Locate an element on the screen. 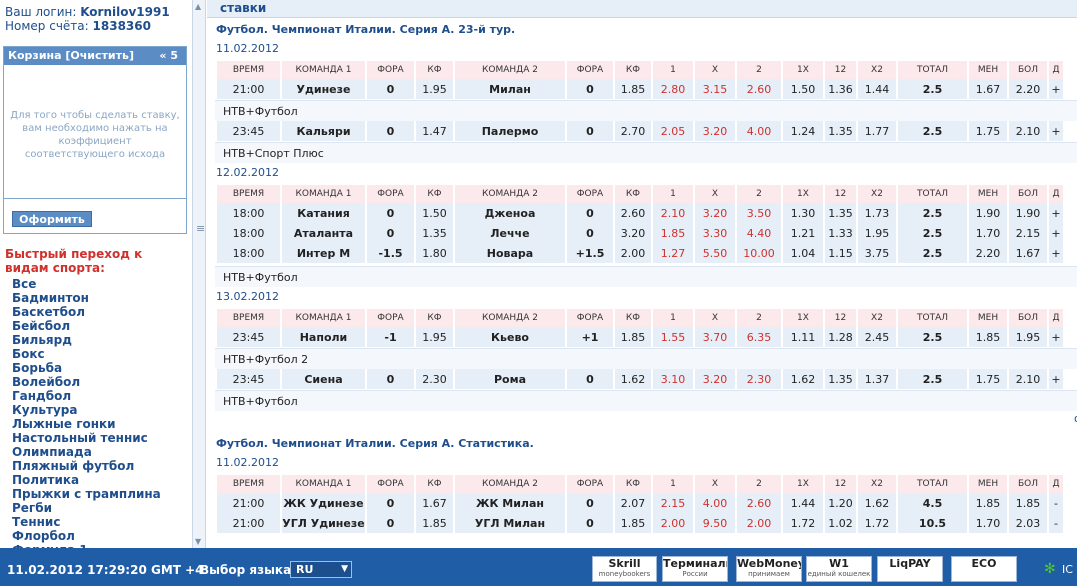 Image resolution: width=1077 pixels, height=586 pixels. sport-link: Бейсбол is located at coordinates (41, 326).